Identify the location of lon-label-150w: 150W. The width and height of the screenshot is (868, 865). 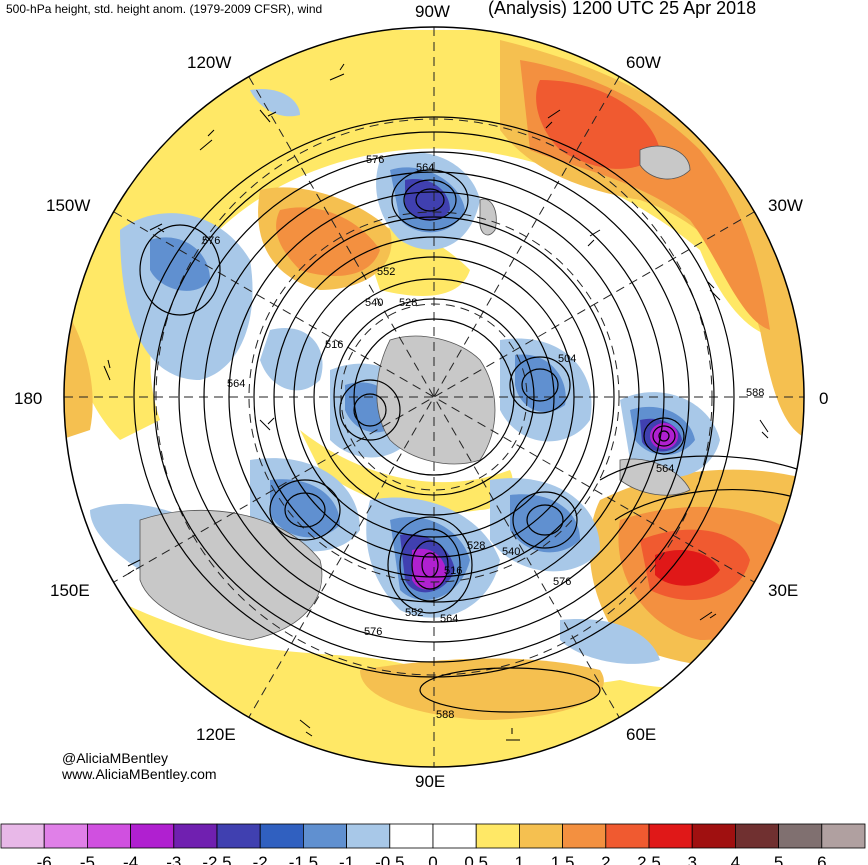
(68, 205).